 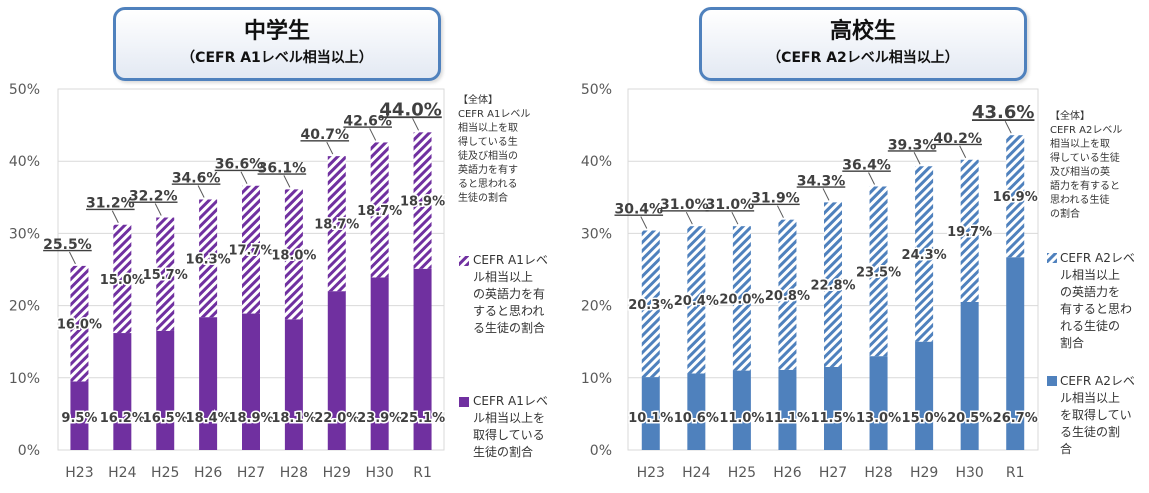 What do you see at coordinates (866, 165) in the screenshot?
I see `data-label-total: 36.4%` at bounding box center [866, 165].